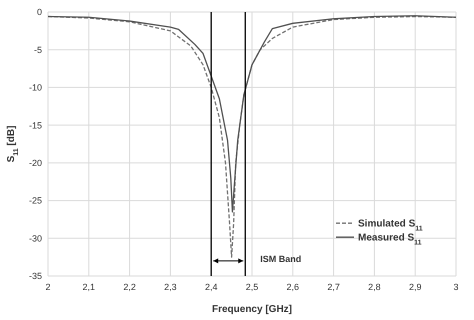 Image resolution: width=474 pixels, height=320 pixels. I want to click on y-tick-label: 0, so click(39, 12).